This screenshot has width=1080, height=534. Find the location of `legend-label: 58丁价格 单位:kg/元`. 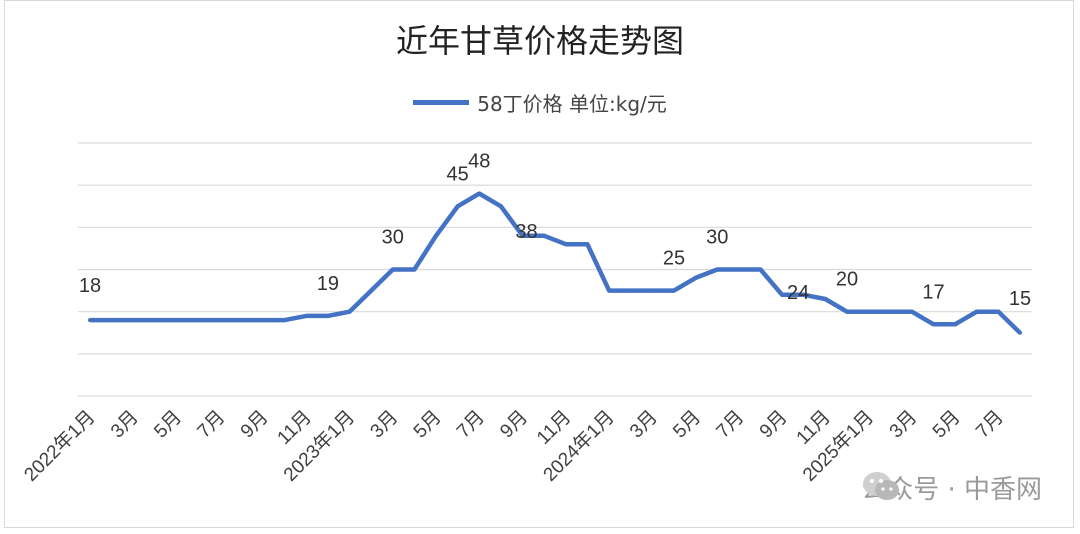

legend-label: 58丁价格 单位:kg/元 is located at coordinates (572, 104).